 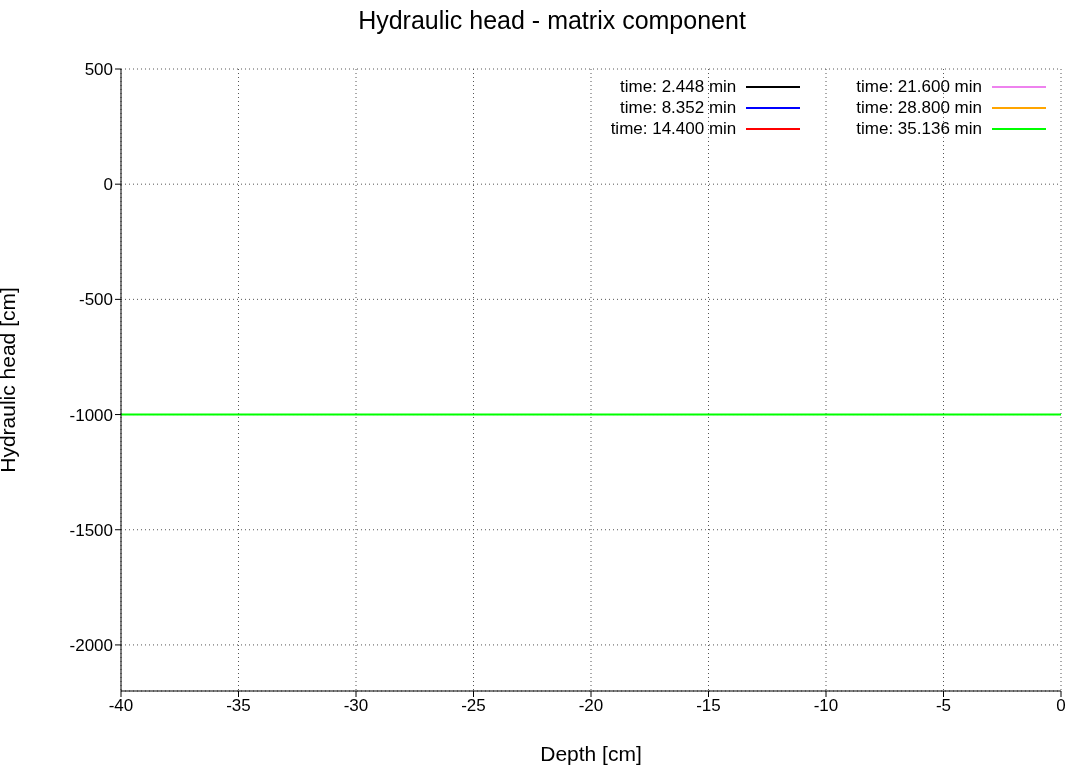 What do you see at coordinates (678, 107) in the screenshot?
I see `legend-label: time: 8.352 min` at bounding box center [678, 107].